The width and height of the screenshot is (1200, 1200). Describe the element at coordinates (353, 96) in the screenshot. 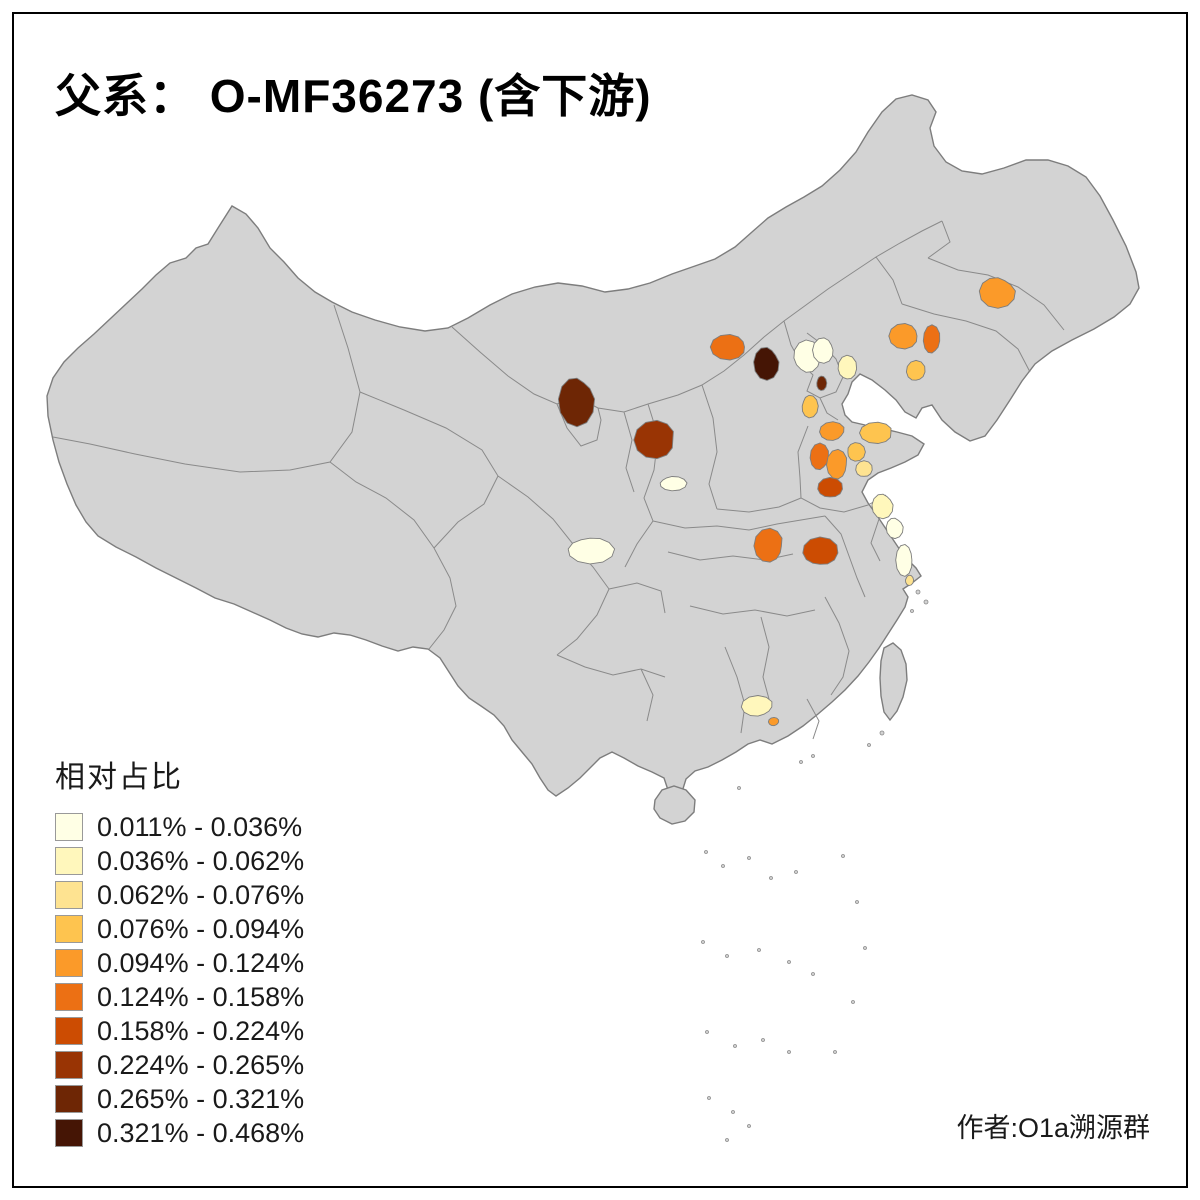

I see `map-title: 父系： O-MF36273 (含下游)` at that location.